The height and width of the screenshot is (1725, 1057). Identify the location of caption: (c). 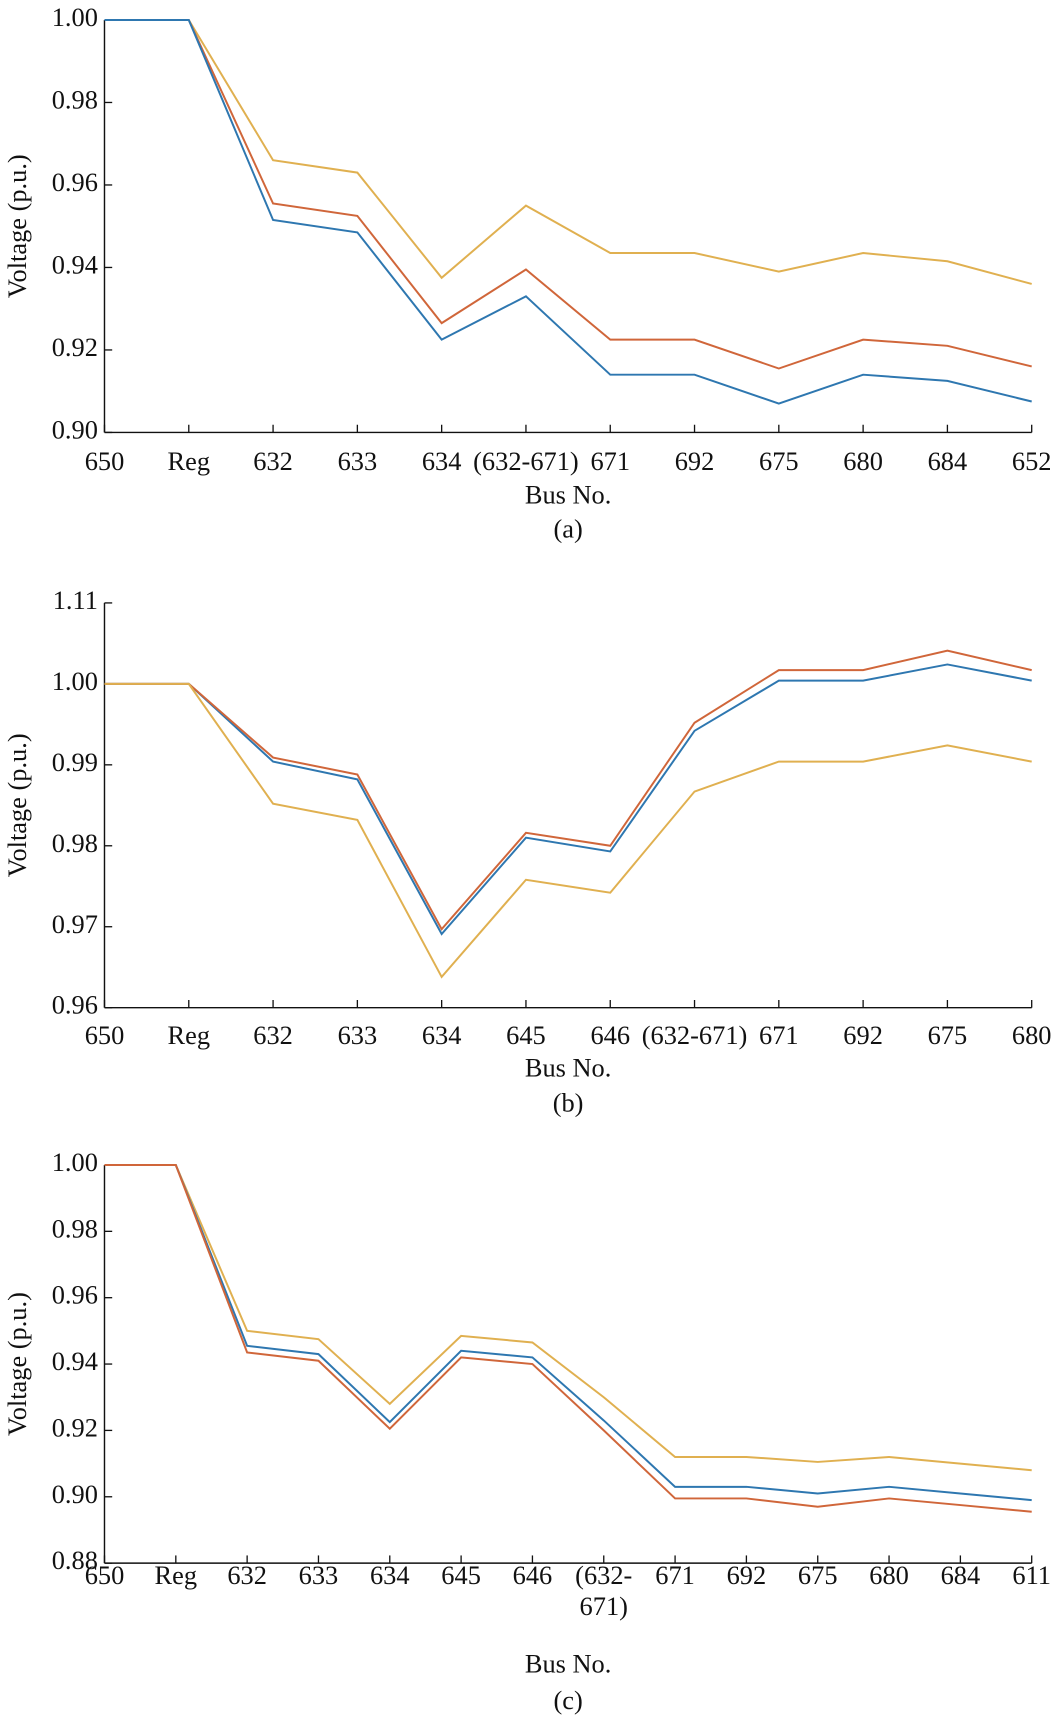
(567, 1700).